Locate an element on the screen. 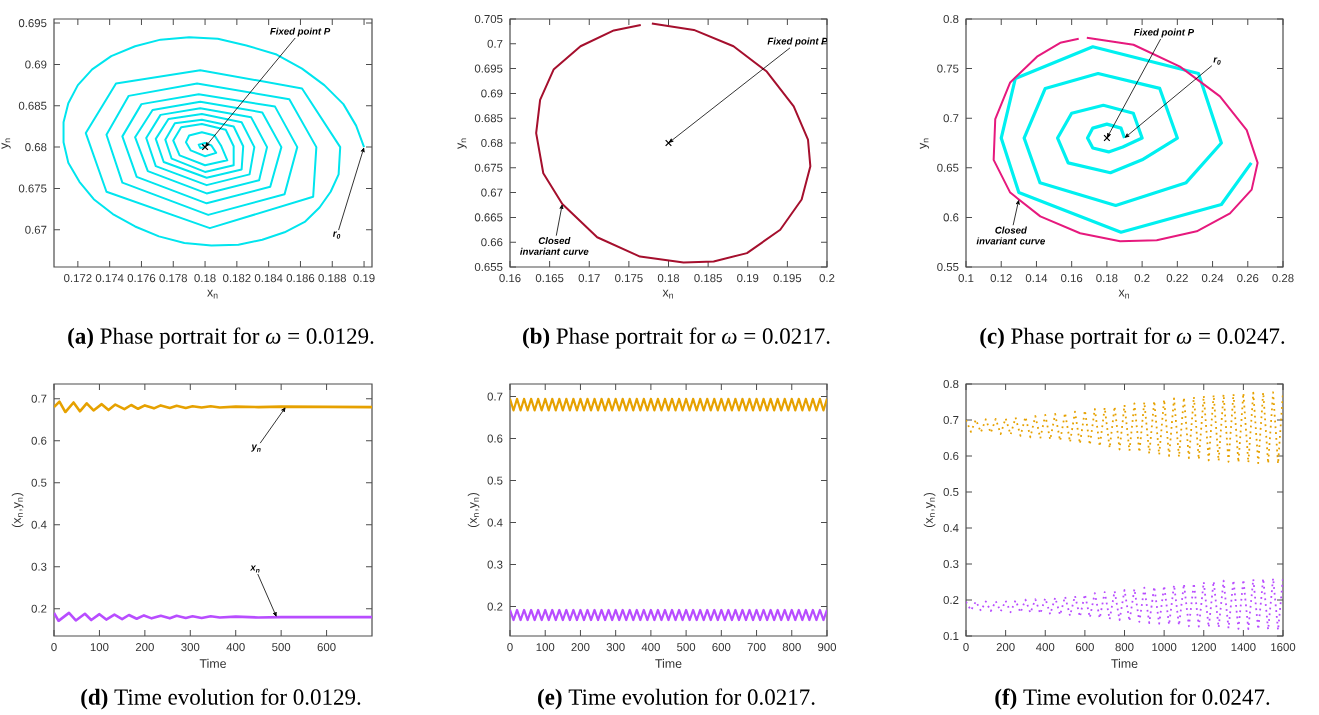  y-tick-label: 0.68 is located at coordinates (492, 143).